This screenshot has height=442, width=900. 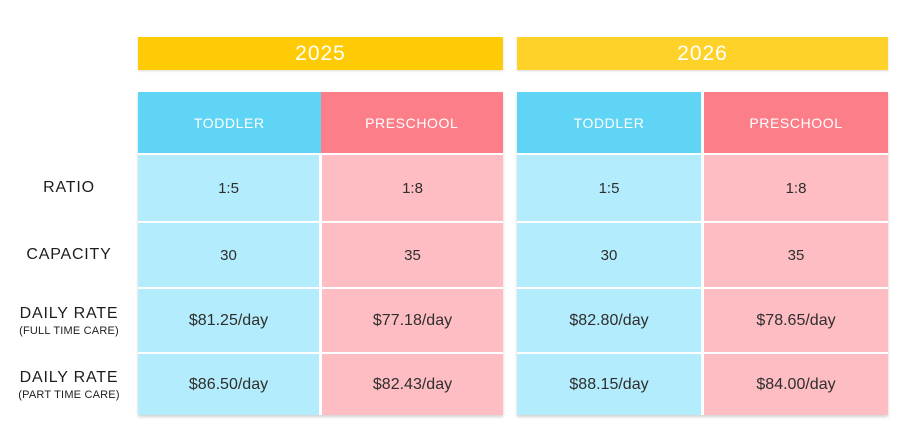 I want to click on cell-2025-preschool-rate-full: $77.18/day, so click(x=412, y=320).